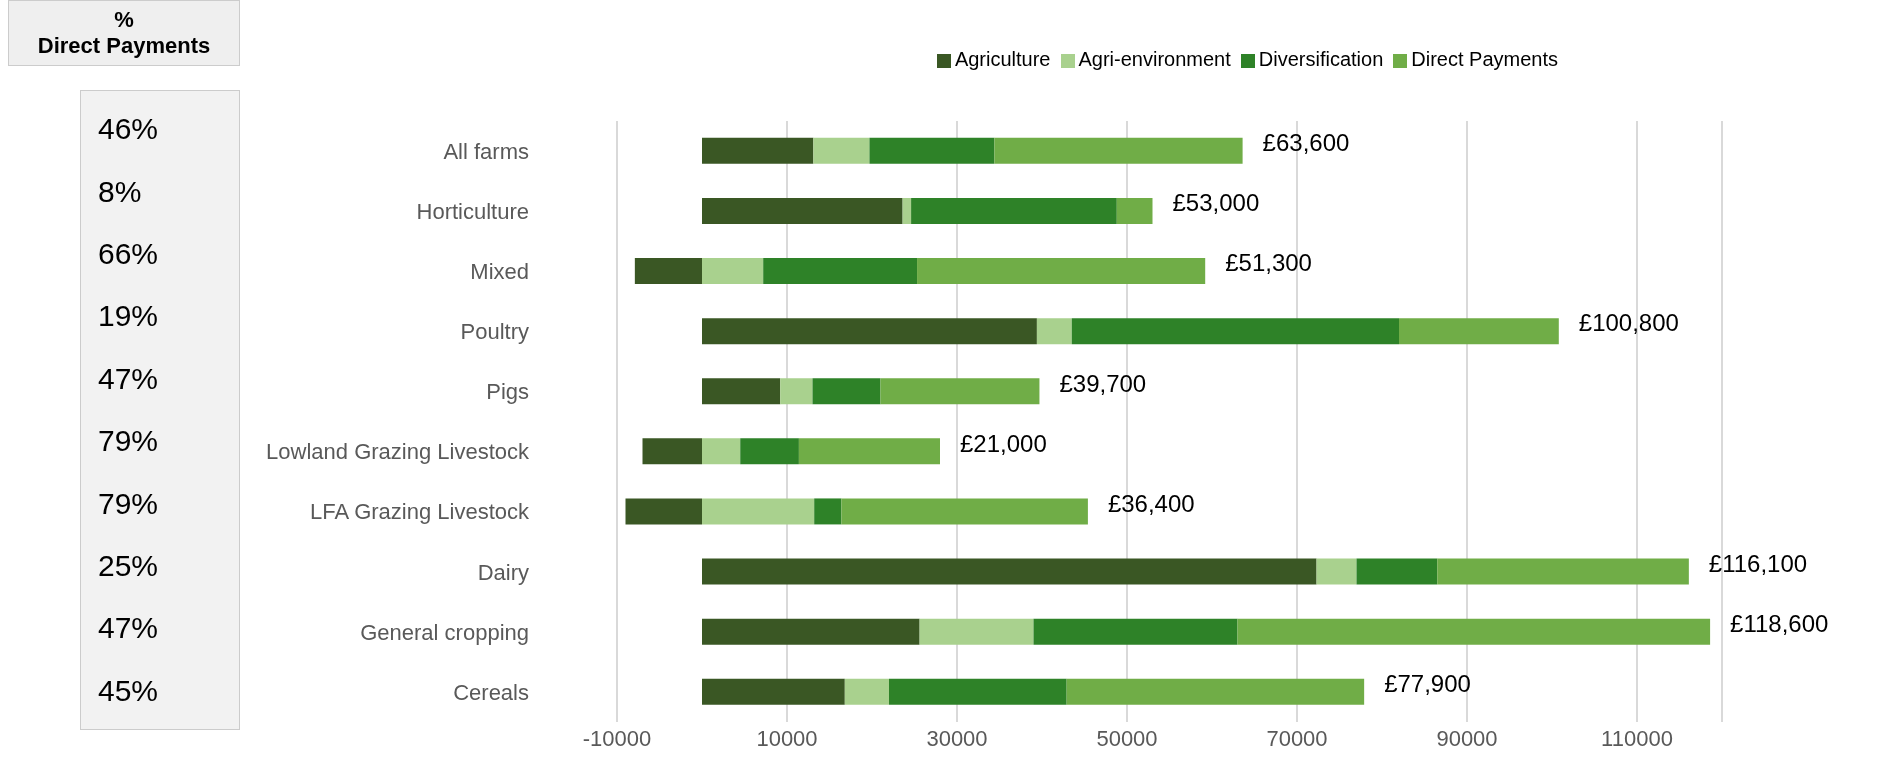 Image resolution: width=1877 pixels, height=764 pixels. I want to click on text: 25%, so click(128, 566).